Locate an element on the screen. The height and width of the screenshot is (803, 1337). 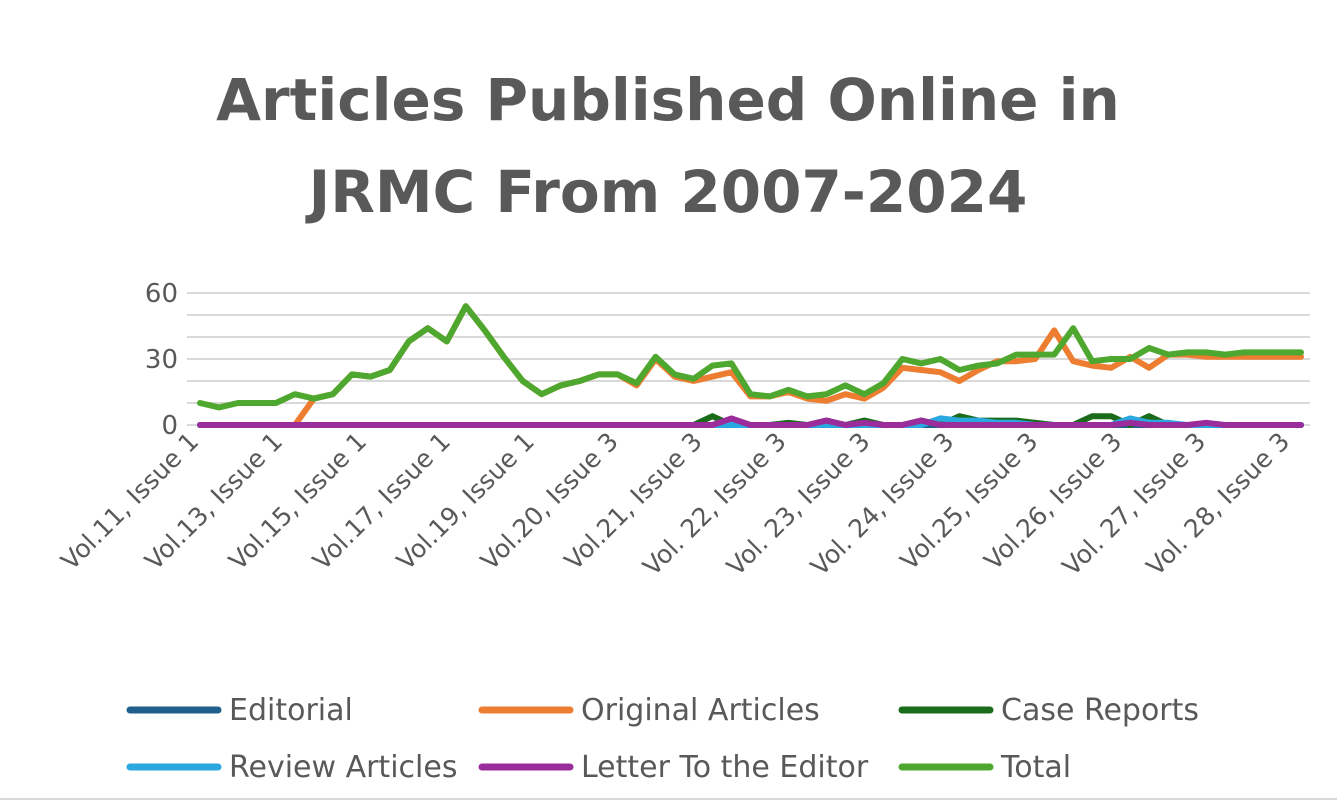
legend-label: Original Articles is located at coordinates (700, 710).